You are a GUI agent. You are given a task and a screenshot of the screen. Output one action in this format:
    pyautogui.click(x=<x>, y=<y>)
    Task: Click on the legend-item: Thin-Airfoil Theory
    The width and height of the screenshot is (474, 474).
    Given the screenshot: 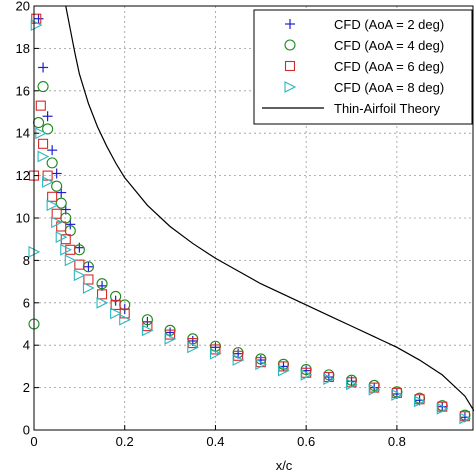 What is the action you would take?
    pyautogui.click(x=351, y=108)
    